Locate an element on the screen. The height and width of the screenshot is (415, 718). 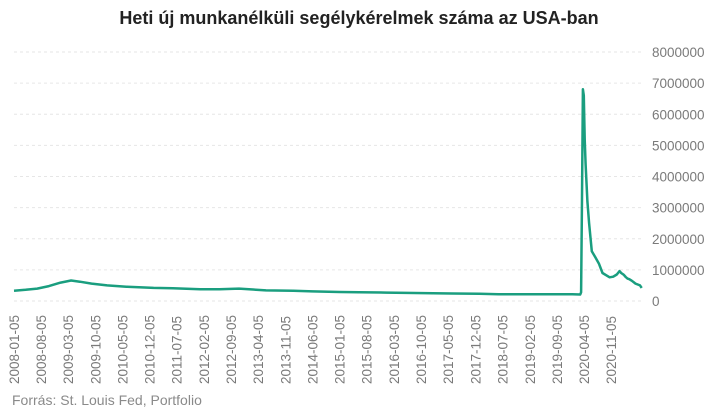
x-tick-label: 2020-04-05 is located at coordinates (584, 349).